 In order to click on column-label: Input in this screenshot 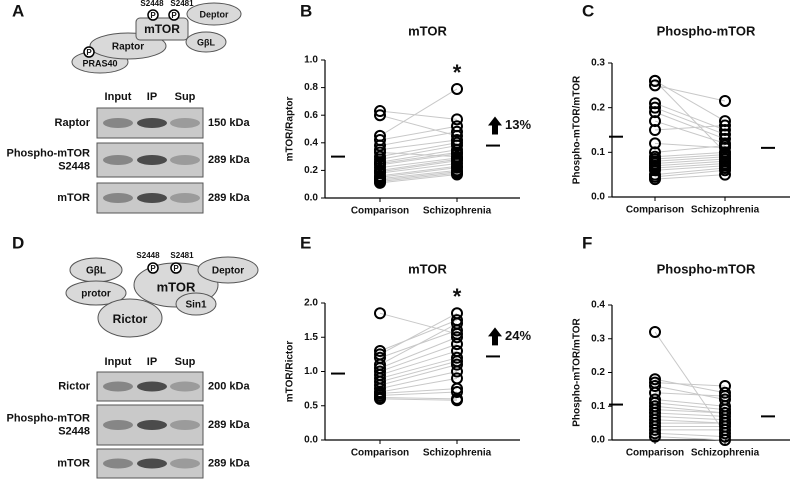, I will do `click(118, 362)`.